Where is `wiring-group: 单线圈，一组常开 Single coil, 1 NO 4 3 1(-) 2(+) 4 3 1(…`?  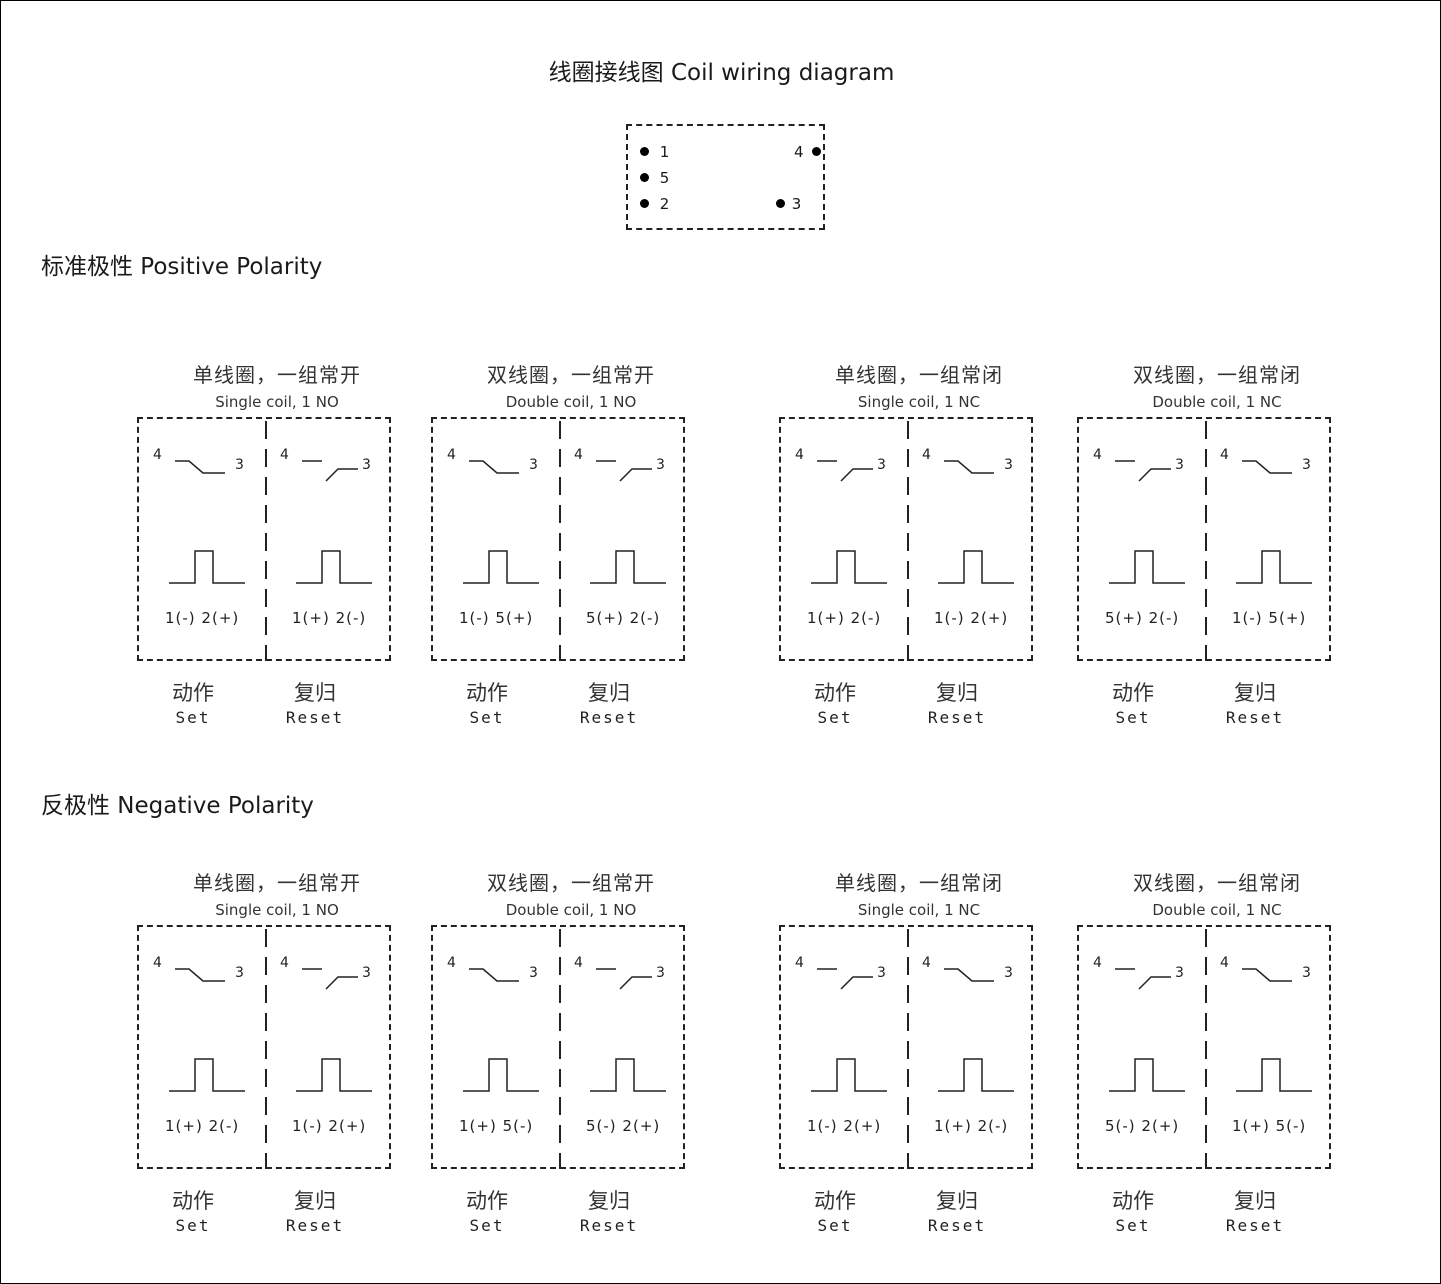
wiring-group: 单线圈，一组常开 Single coil, 1 NO 4 3 1(-) 2(+) 4 3 1(… is located at coordinates (277, 554).